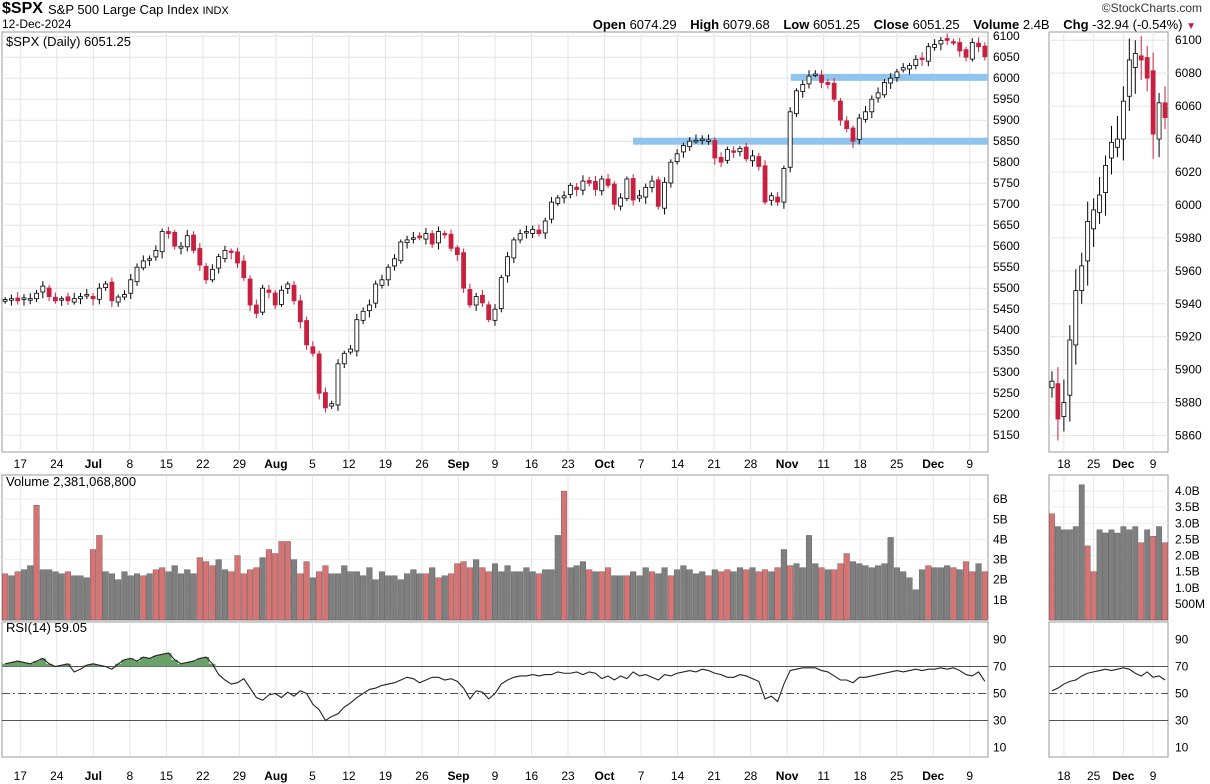 The image size is (1210, 784). Describe the element at coordinates (705, 24) in the screenshot. I see `high-label: High` at that location.